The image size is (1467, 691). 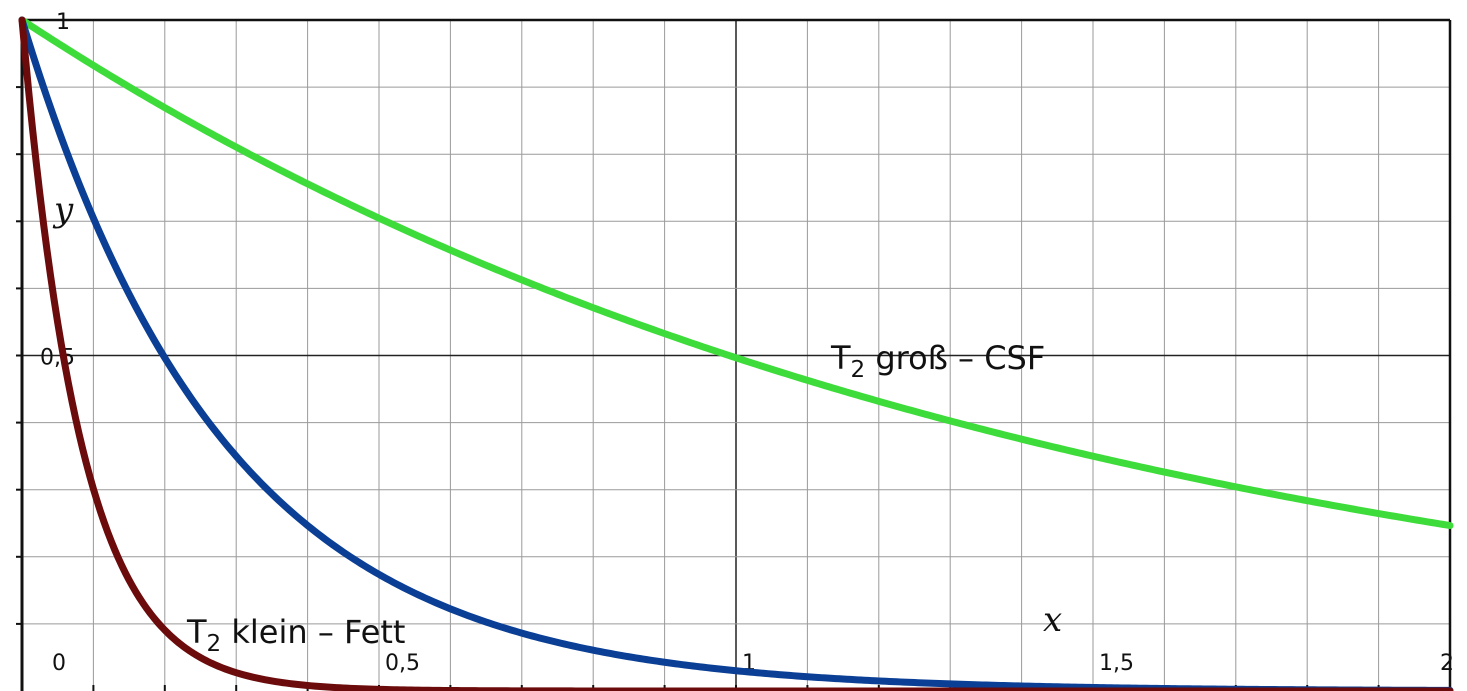 I want to click on x-tick-label: 0,5, so click(x=402, y=663).